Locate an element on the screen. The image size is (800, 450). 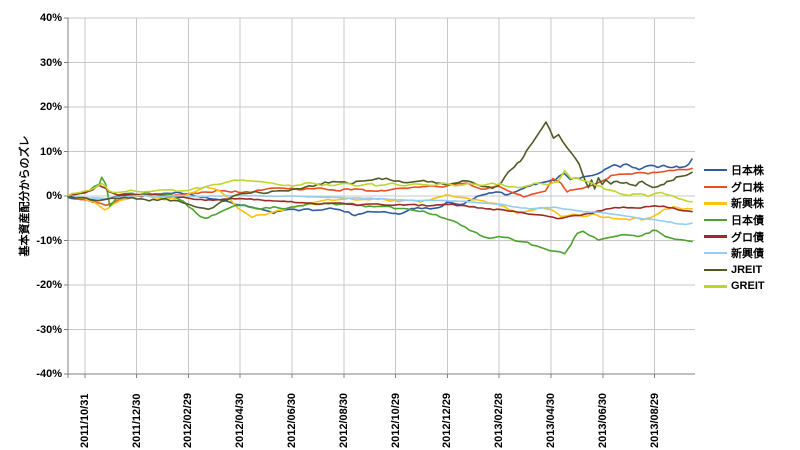
x-tick-label: 2012/08/30 is located at coordinates (343, 420).